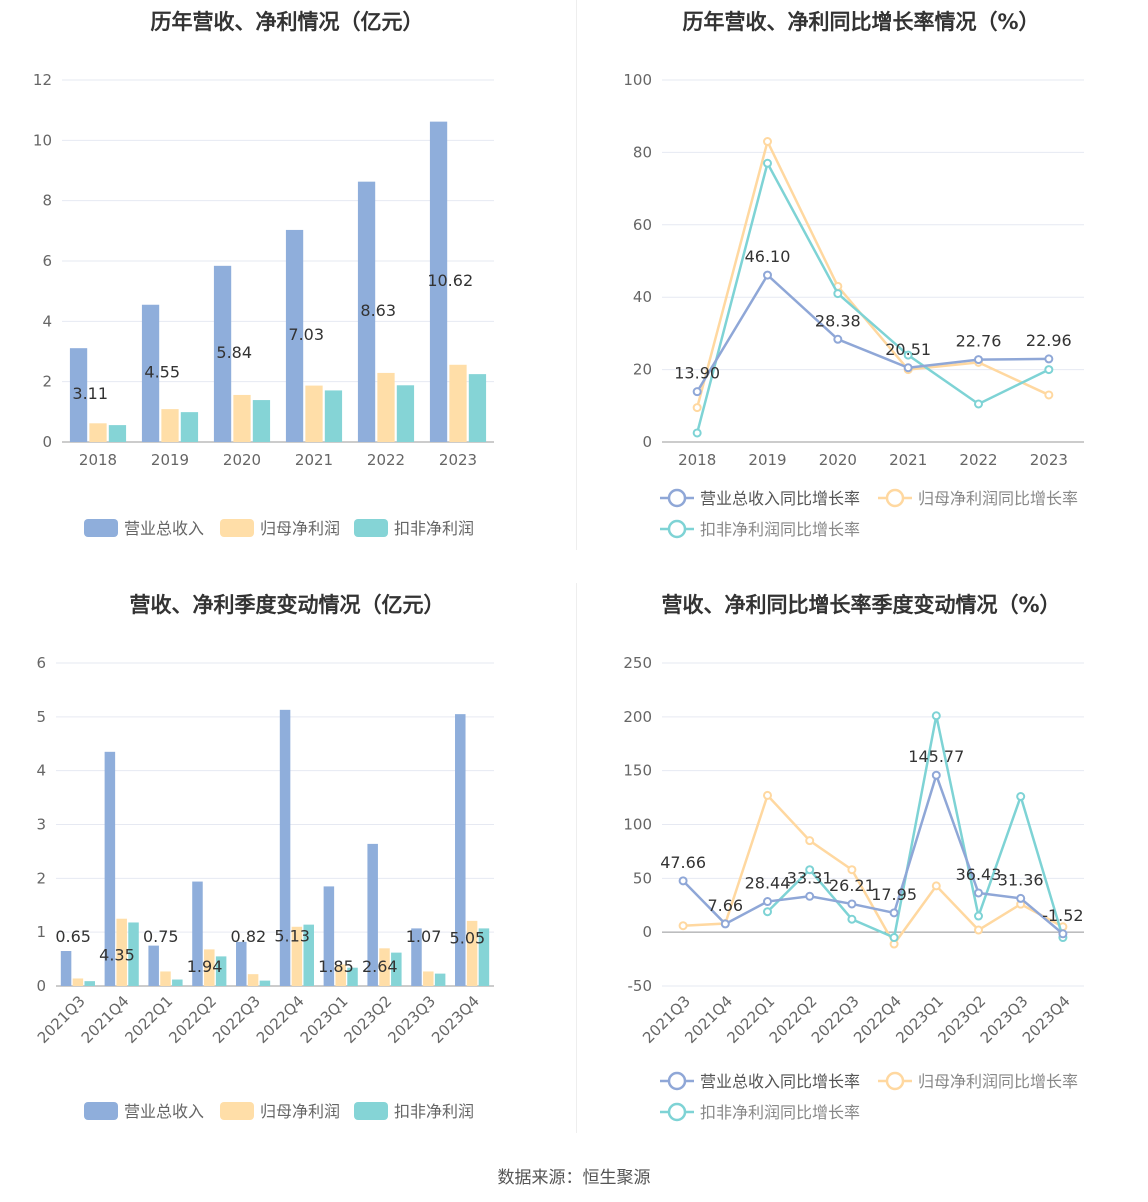 The image size is (1148, 1202). What do you see at coordinates (780, 529) in the screenshot?
I see `legend-label: 扣非净利润同比增长率` at bounding box center [780, 529].